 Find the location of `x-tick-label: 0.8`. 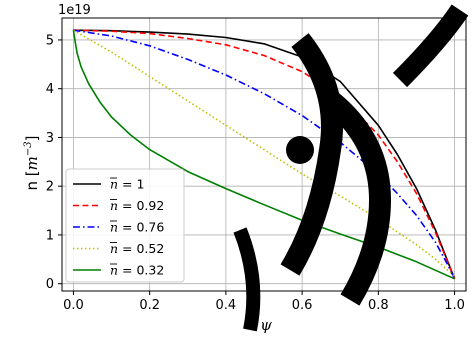

x-tick-label: 0.8 is located at coordinates (378, 305).